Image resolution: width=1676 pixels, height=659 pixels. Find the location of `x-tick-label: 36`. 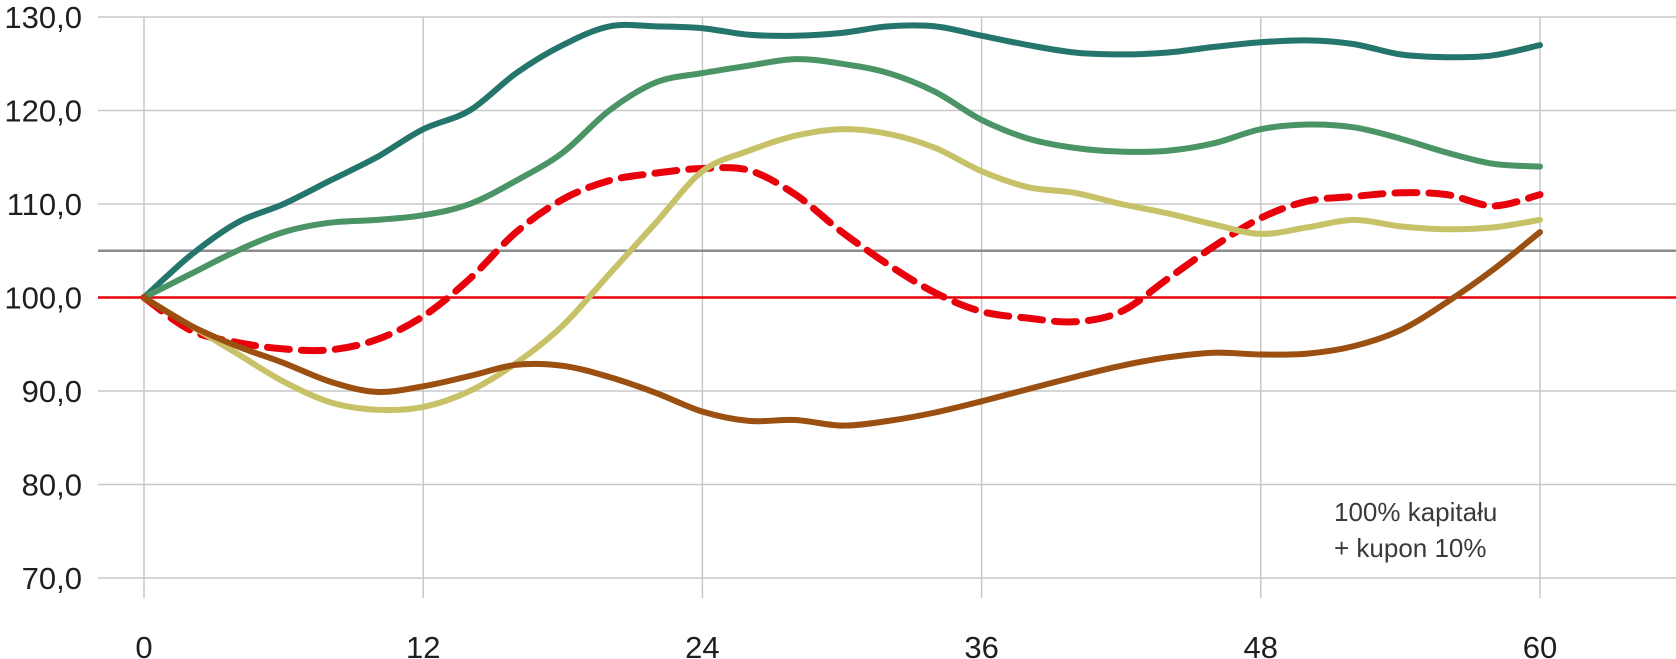

x-tick-label: 36 is located at coordinates (981, 644).